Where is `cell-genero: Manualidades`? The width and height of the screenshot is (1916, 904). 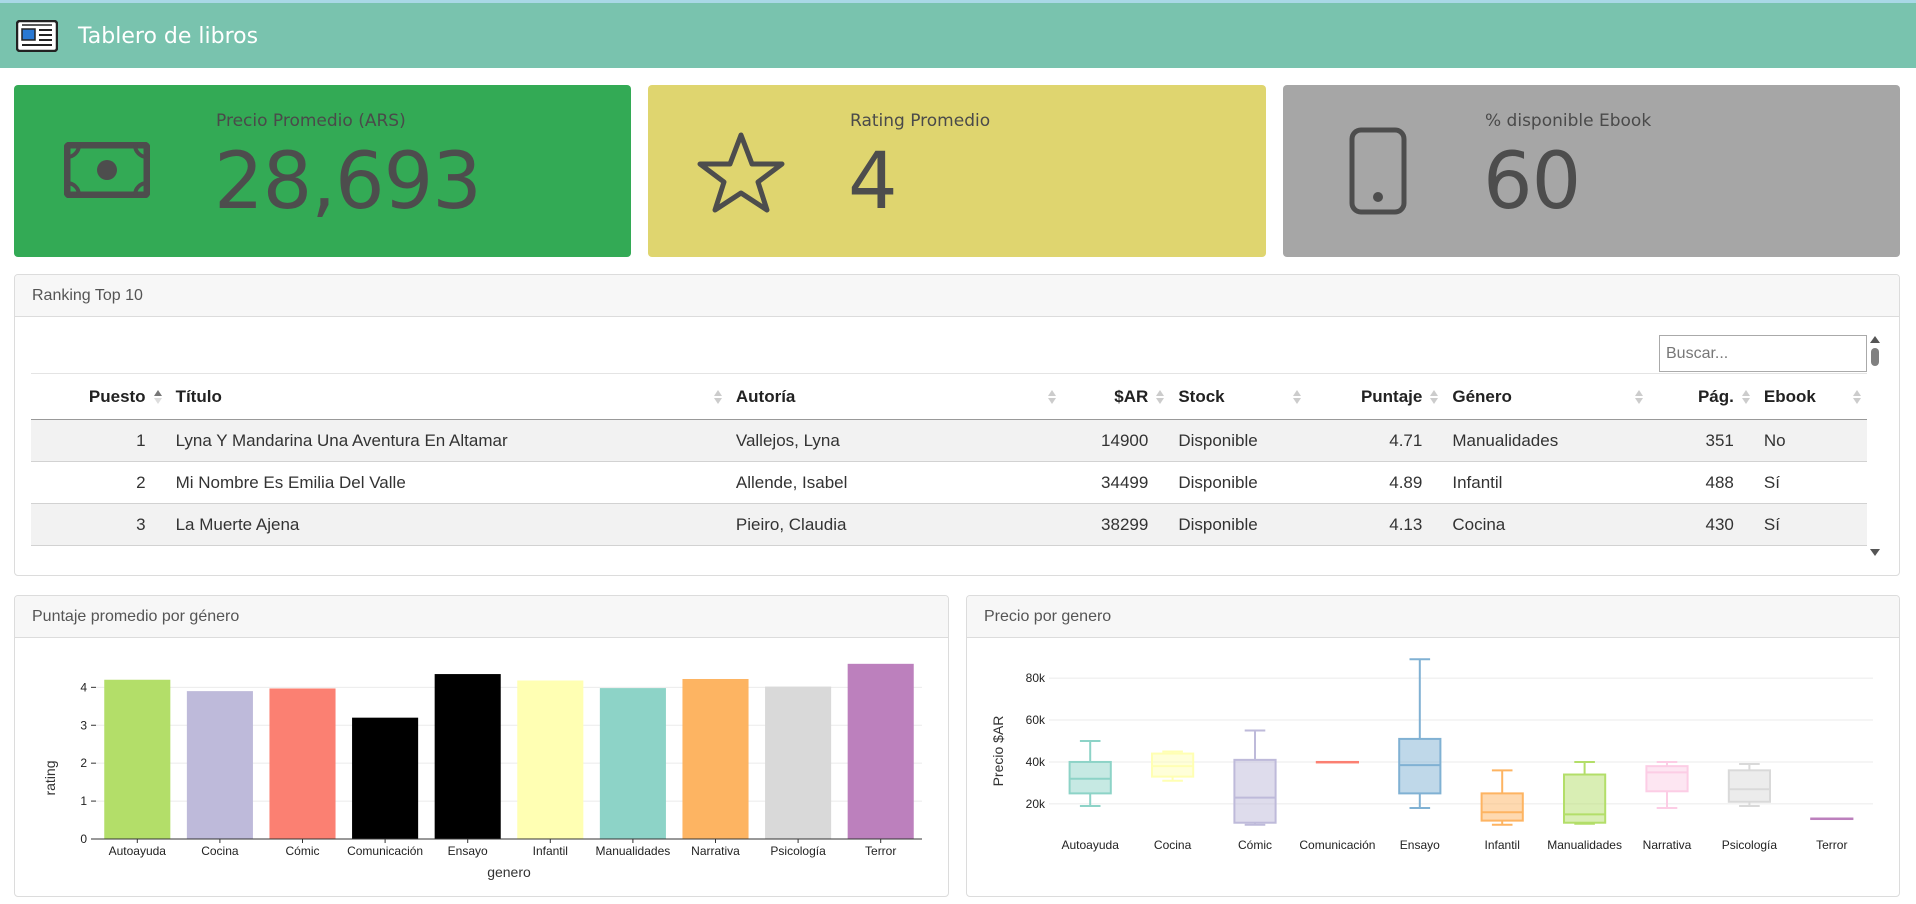 cell-genero: Manualidades is located at coordinates (1546, 440).